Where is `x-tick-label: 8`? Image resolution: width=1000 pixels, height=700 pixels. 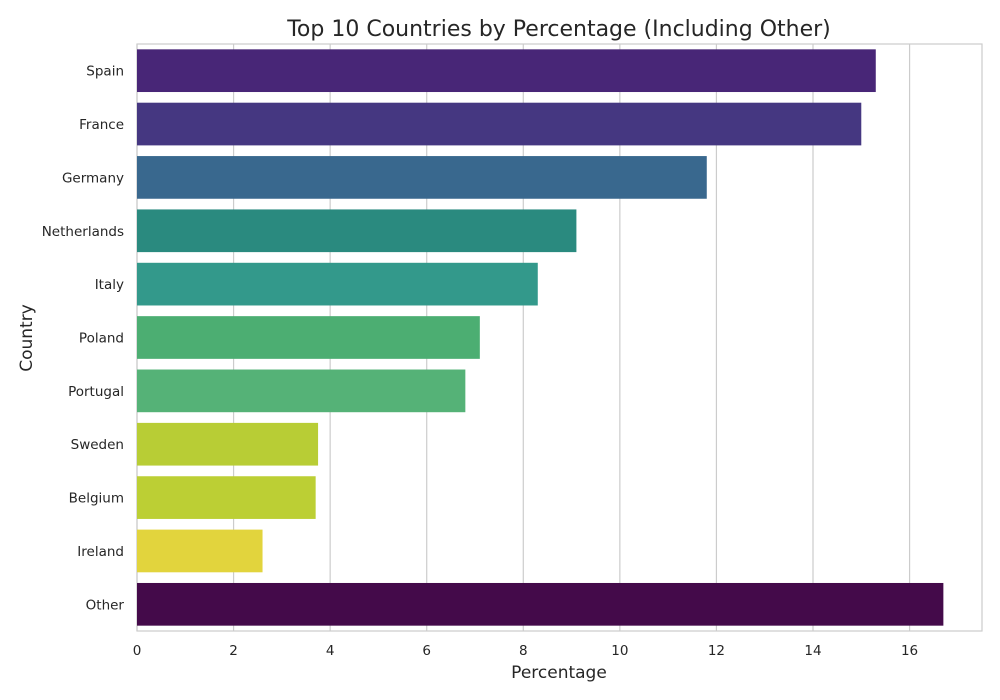
x-tick-label: 8 is located at coordinates (523, 651).